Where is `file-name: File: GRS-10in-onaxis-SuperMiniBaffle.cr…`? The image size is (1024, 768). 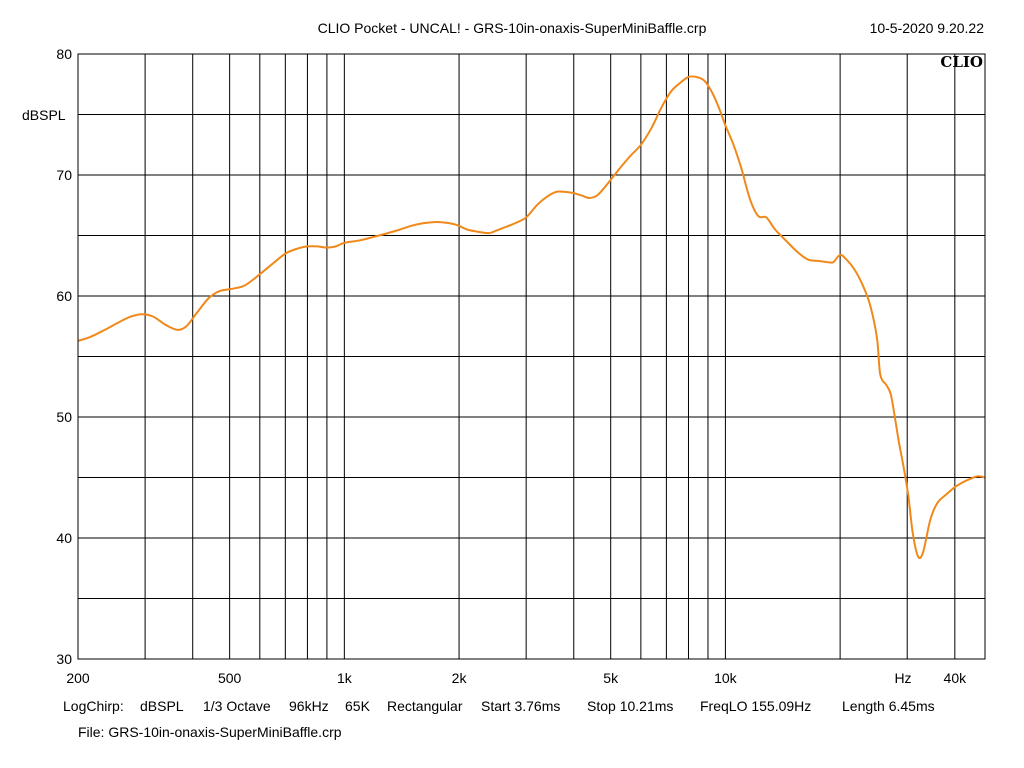
file-name: File: GRS-10in-onaxis-SuperMiniBaffle.cr… is located at coordinates (210, 732).